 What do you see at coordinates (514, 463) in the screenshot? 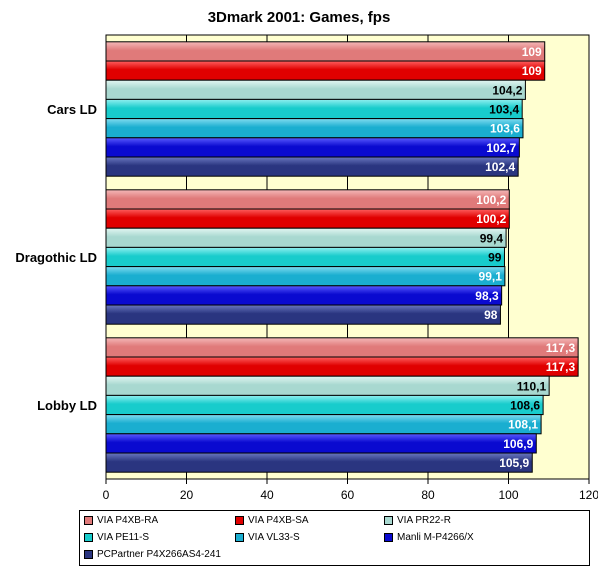
I see `bar-value-label: 105,9` at bounding box center [514, 463].